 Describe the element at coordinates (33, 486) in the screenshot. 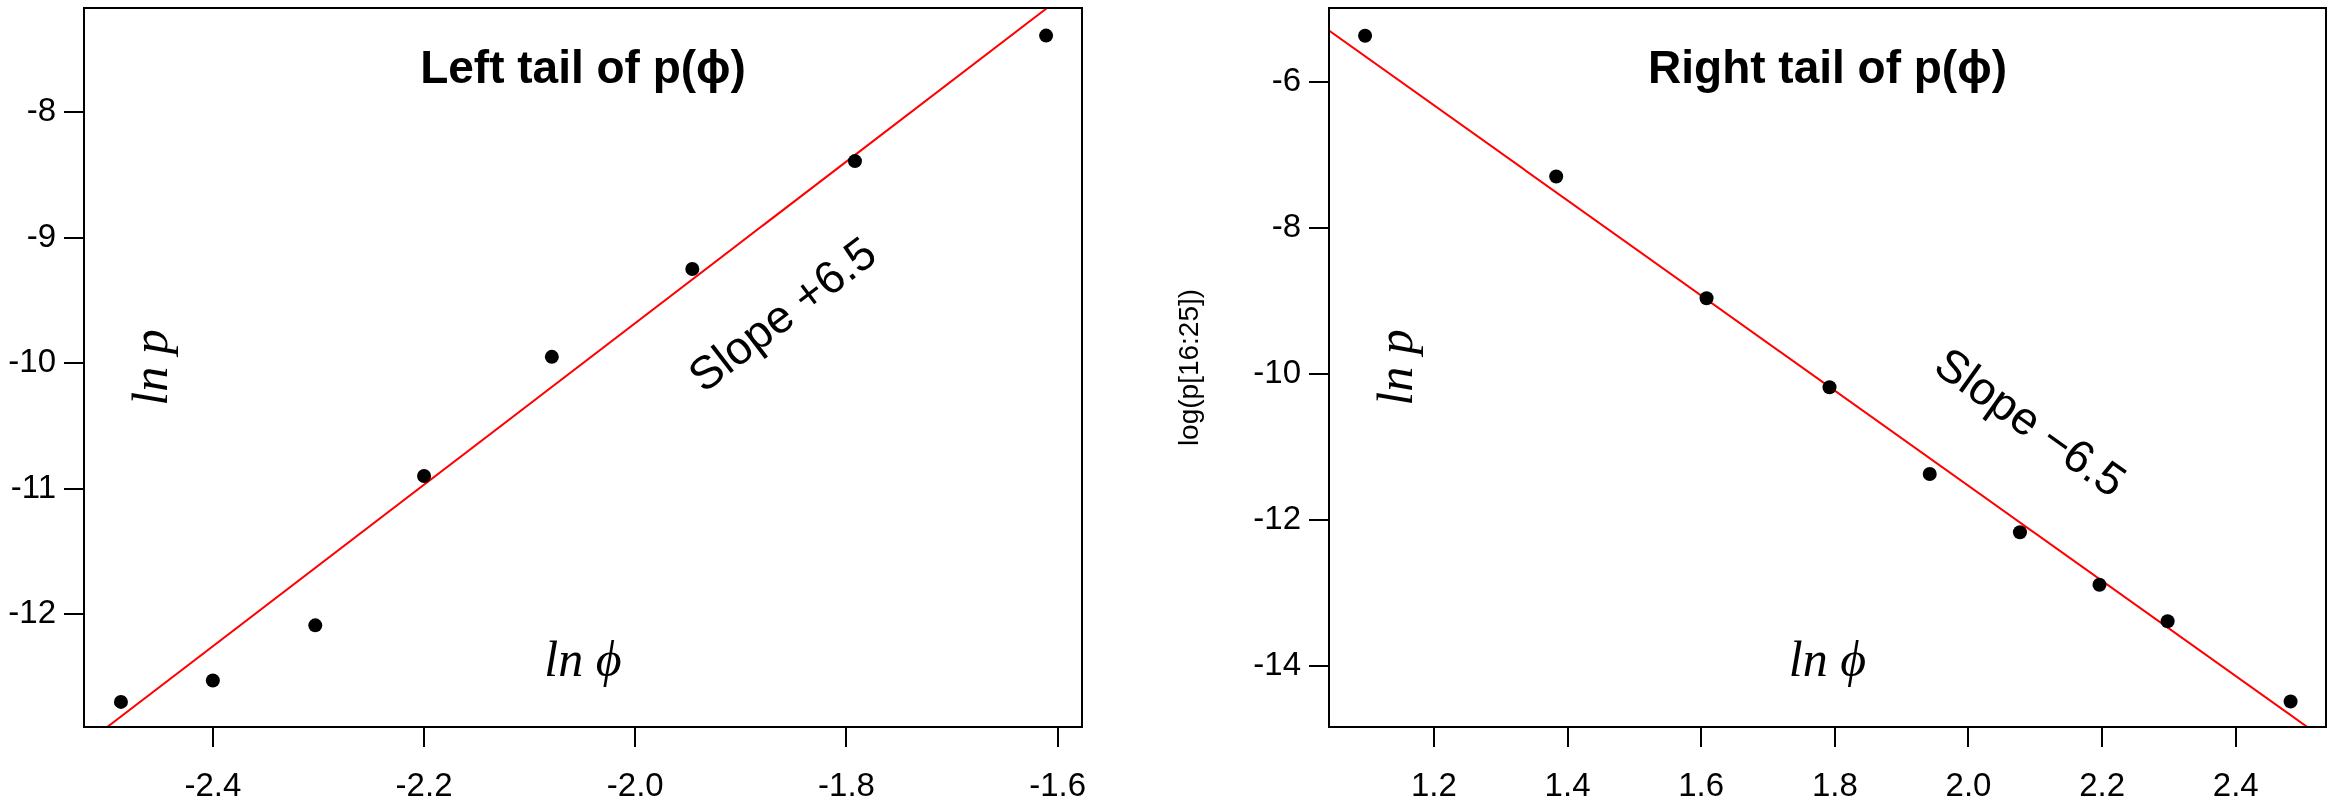

I see `y-tick-label: -11` at that location.